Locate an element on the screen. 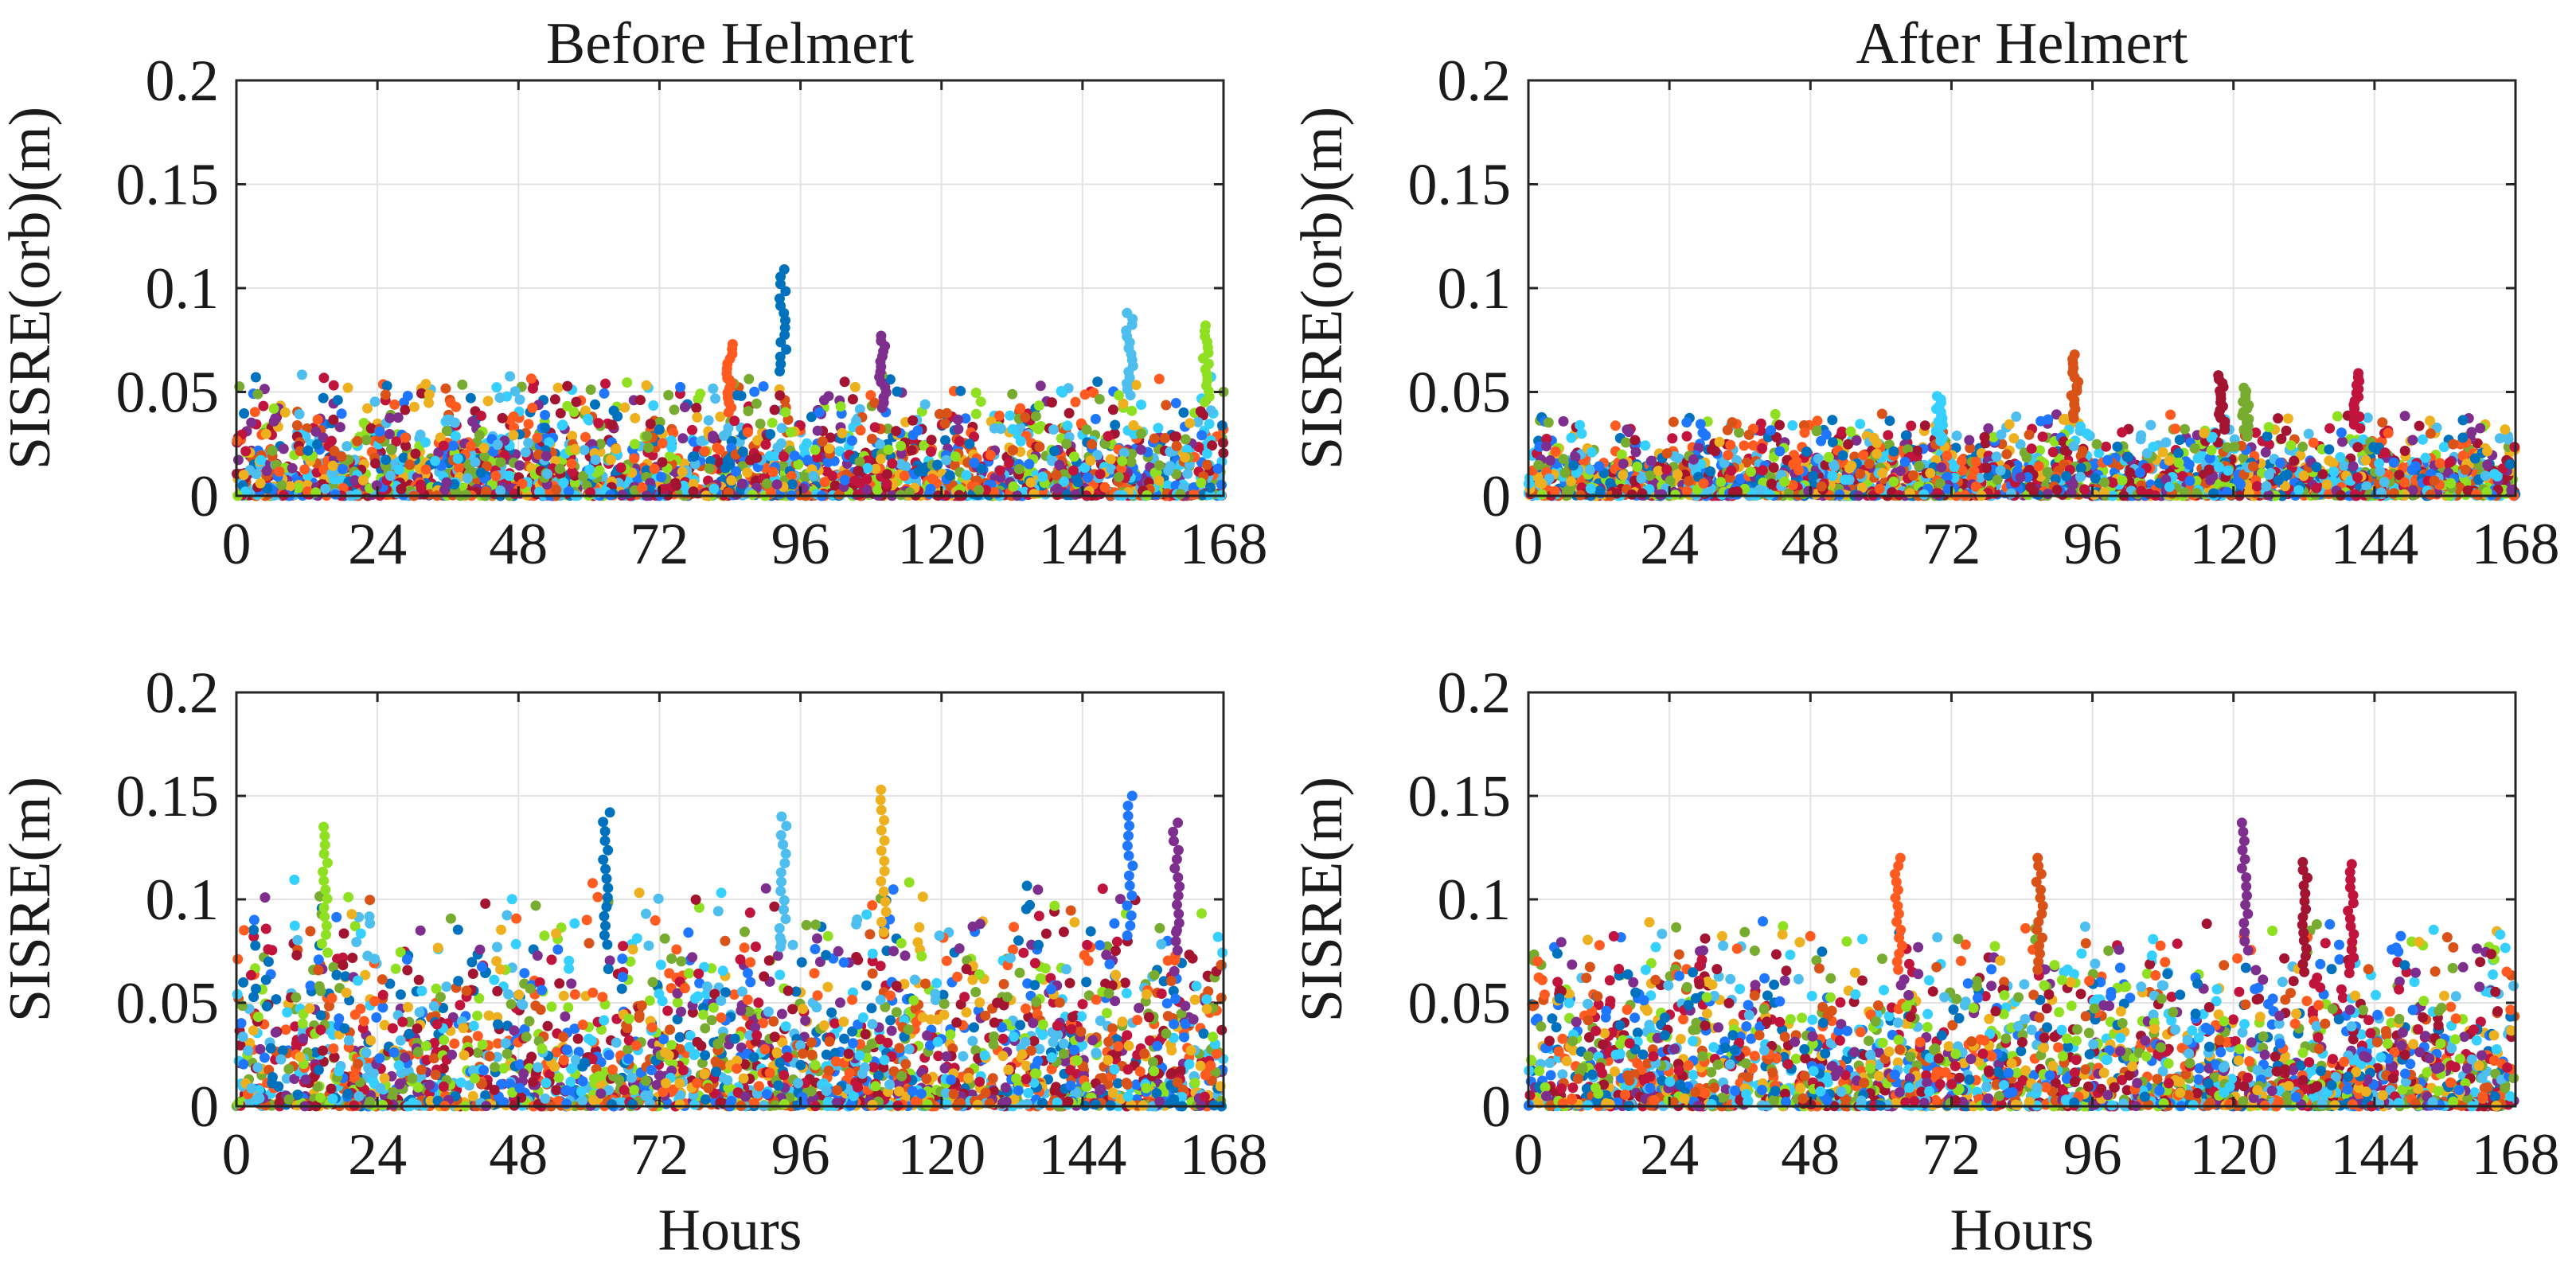 This screenshot has width=2576, height=1279. x-tick-label: 120 is located at coordinates (941, 544).